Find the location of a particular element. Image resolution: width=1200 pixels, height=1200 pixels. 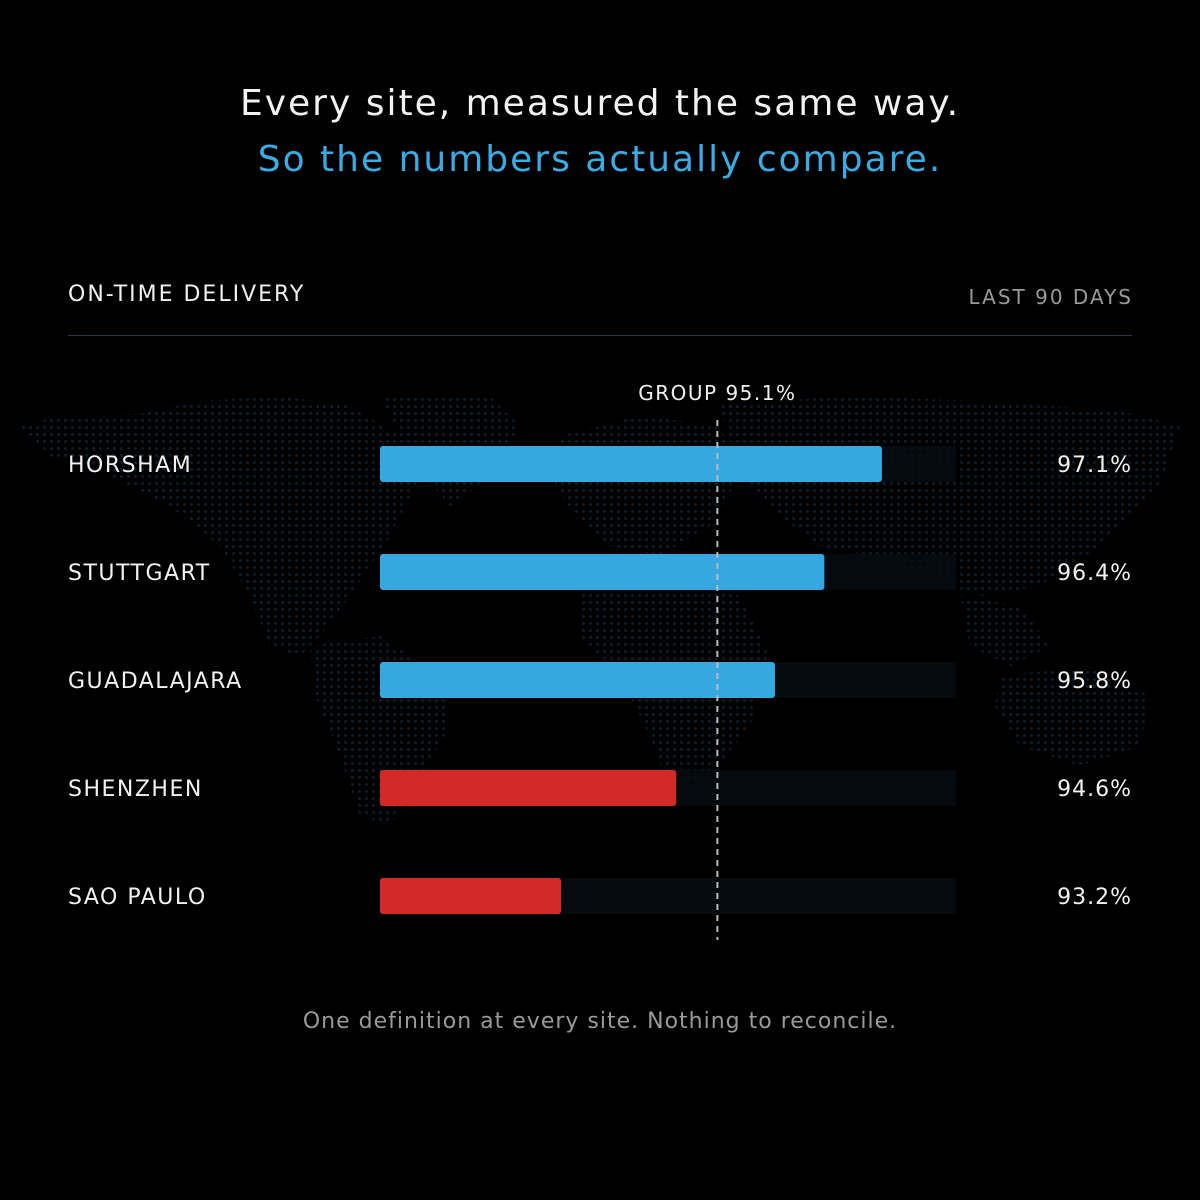

value-label: 94.6% is located at coordinates (1094, 789).